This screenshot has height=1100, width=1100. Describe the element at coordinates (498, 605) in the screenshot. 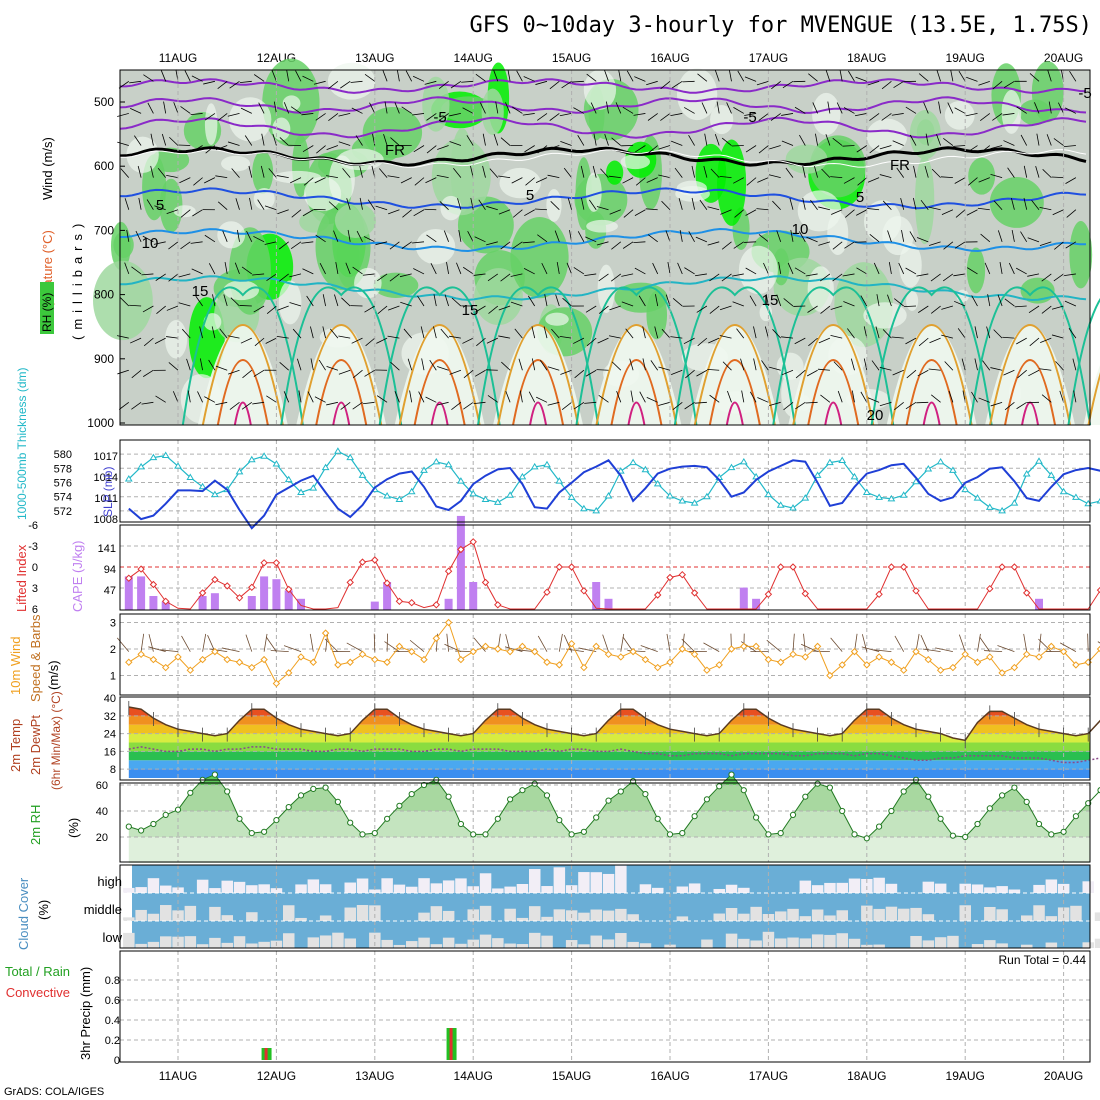

I see `lifted-index-marker` at that location.